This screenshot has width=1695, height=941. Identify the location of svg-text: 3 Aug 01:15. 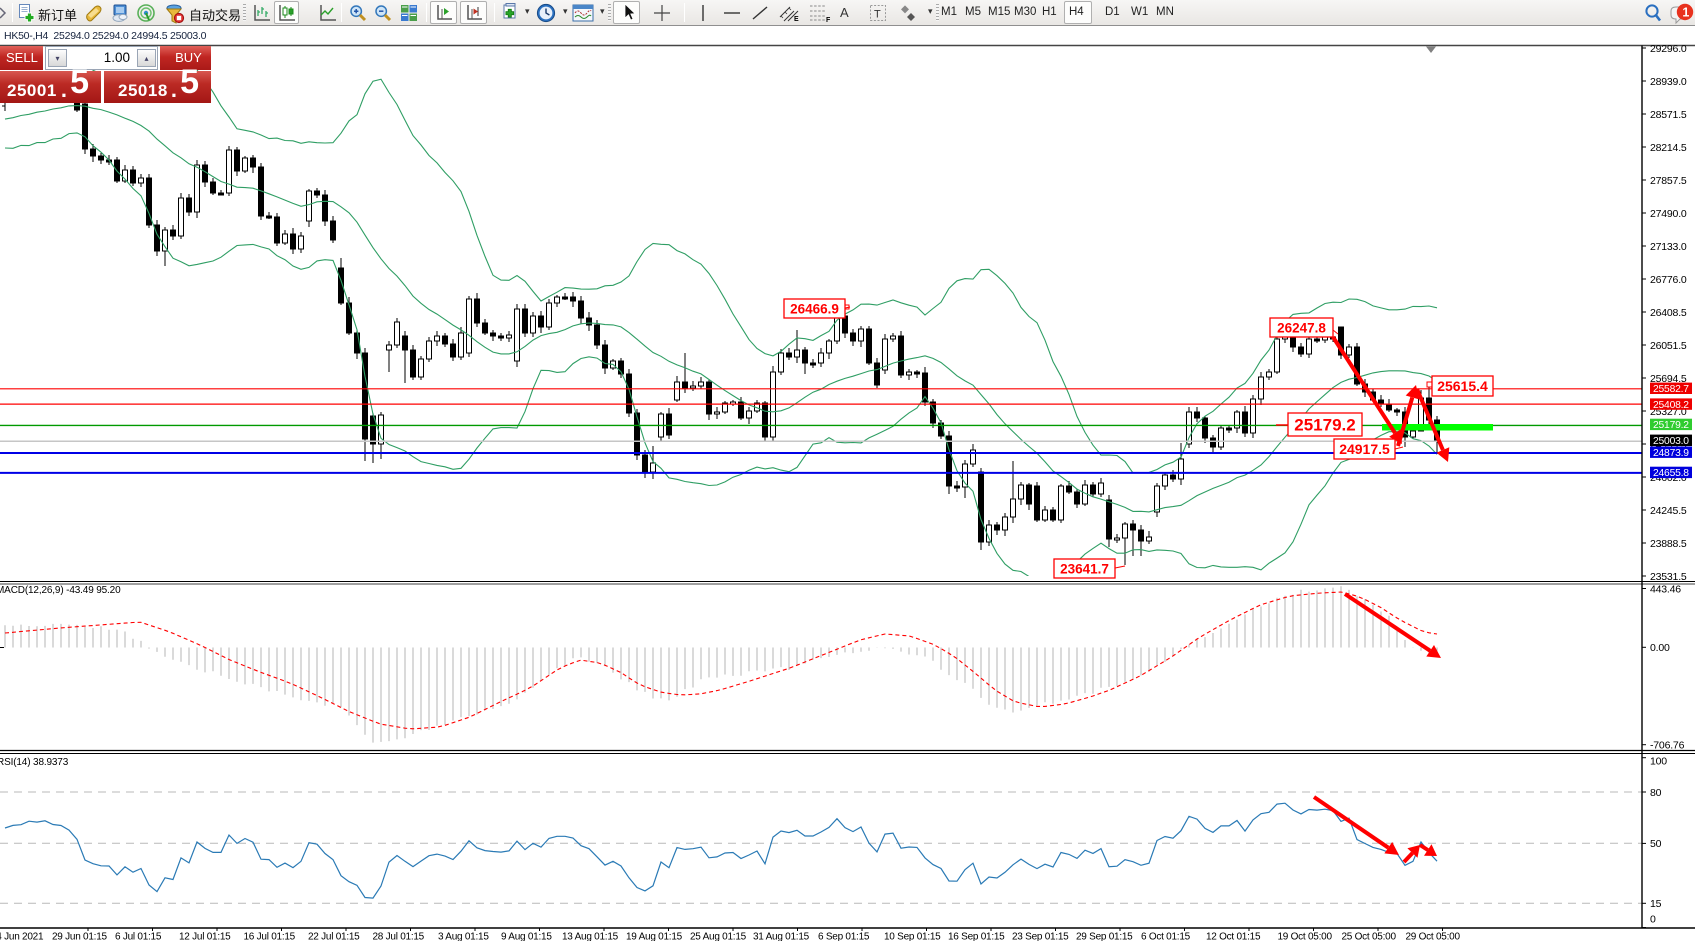
(463, 936).